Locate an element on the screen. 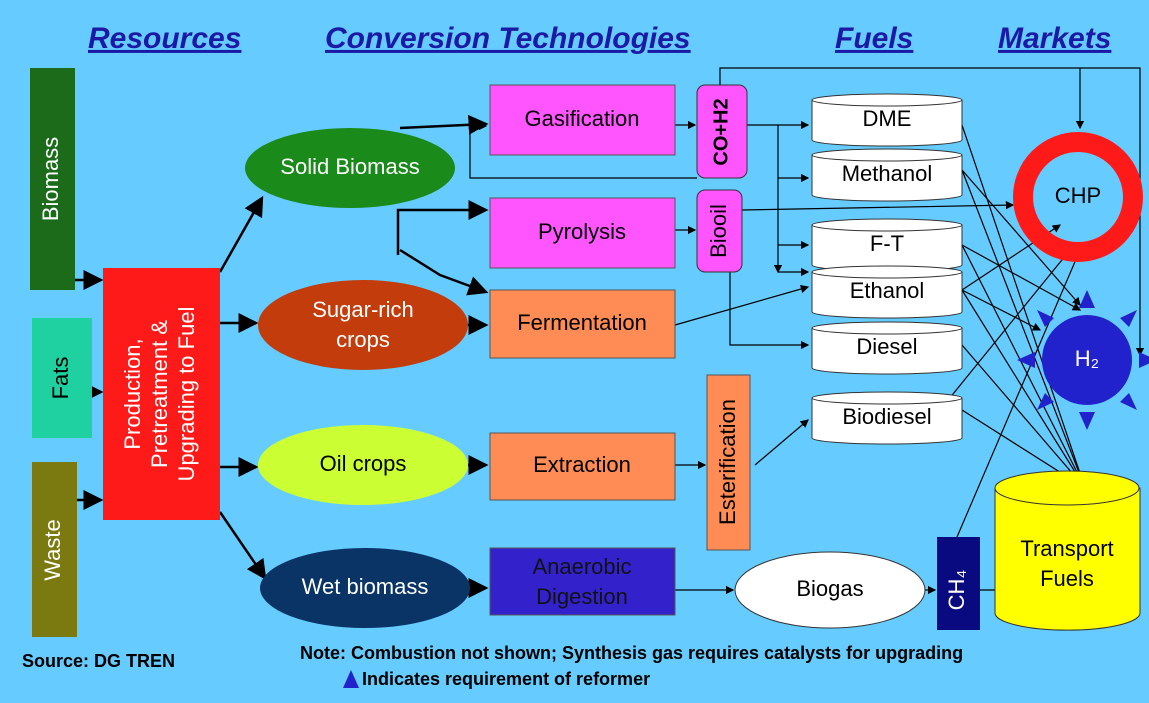  chp-ring is located at coordinates (1078, 197).